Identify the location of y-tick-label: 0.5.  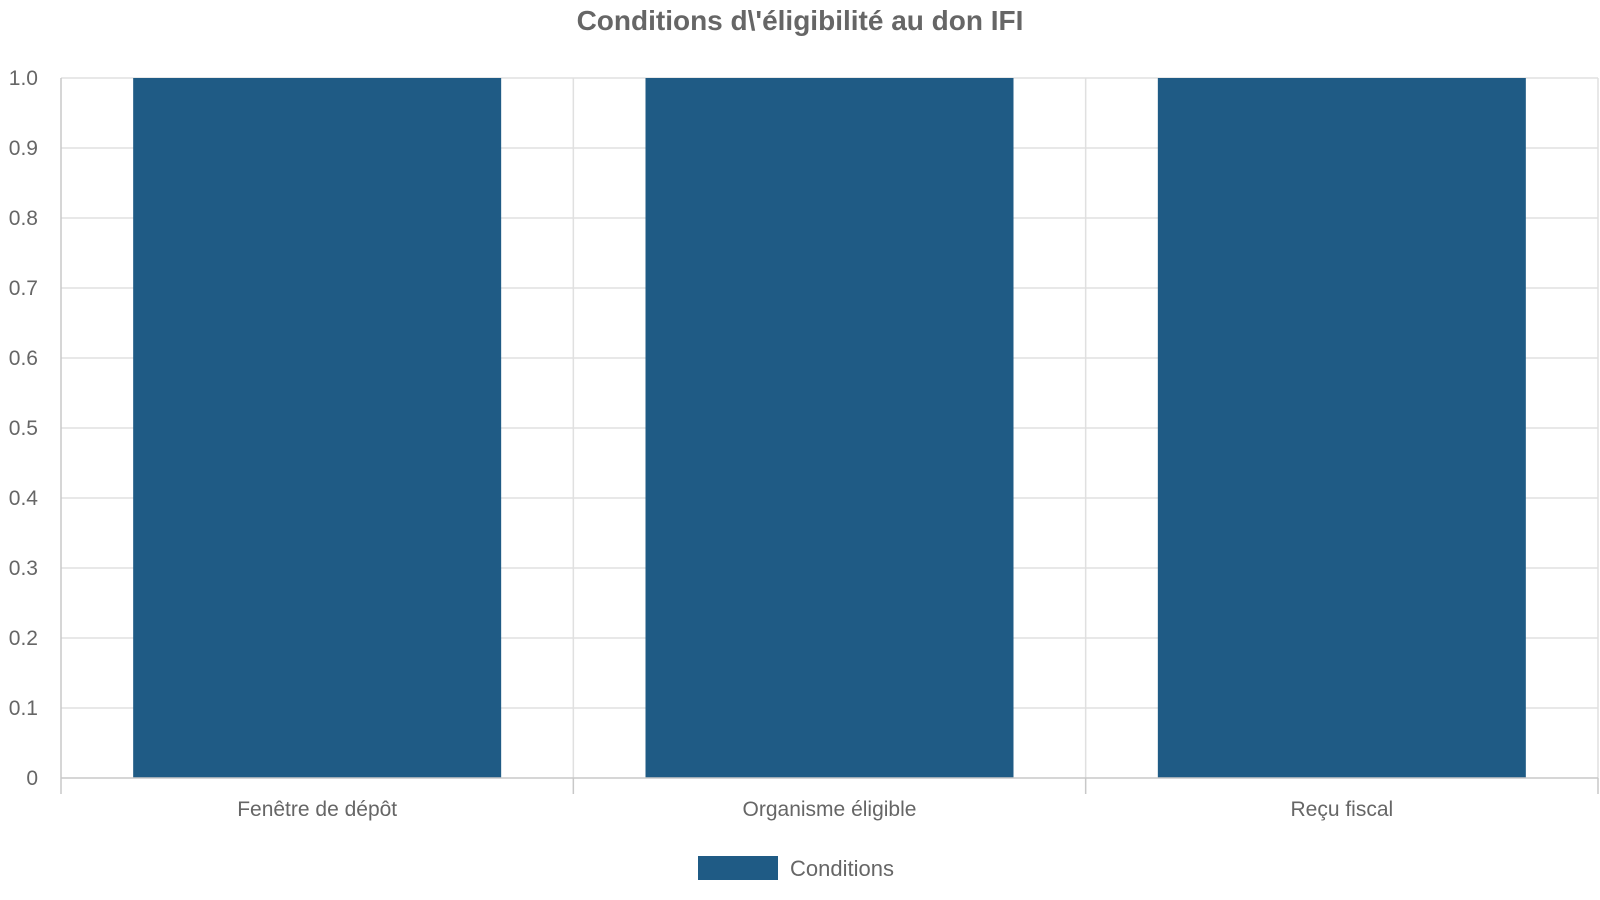
(23, 428).